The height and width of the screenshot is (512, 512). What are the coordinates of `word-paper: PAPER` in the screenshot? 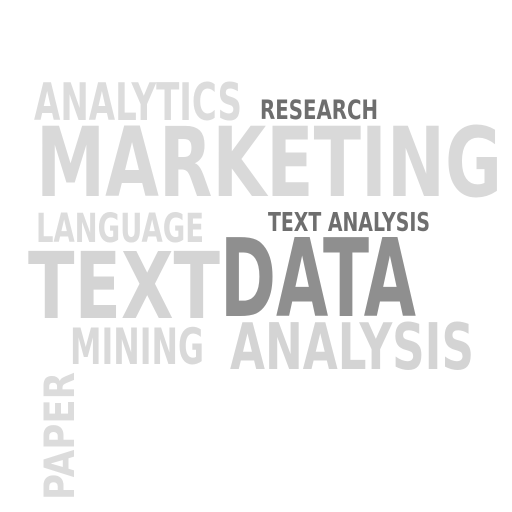 It's located at (59, 436).